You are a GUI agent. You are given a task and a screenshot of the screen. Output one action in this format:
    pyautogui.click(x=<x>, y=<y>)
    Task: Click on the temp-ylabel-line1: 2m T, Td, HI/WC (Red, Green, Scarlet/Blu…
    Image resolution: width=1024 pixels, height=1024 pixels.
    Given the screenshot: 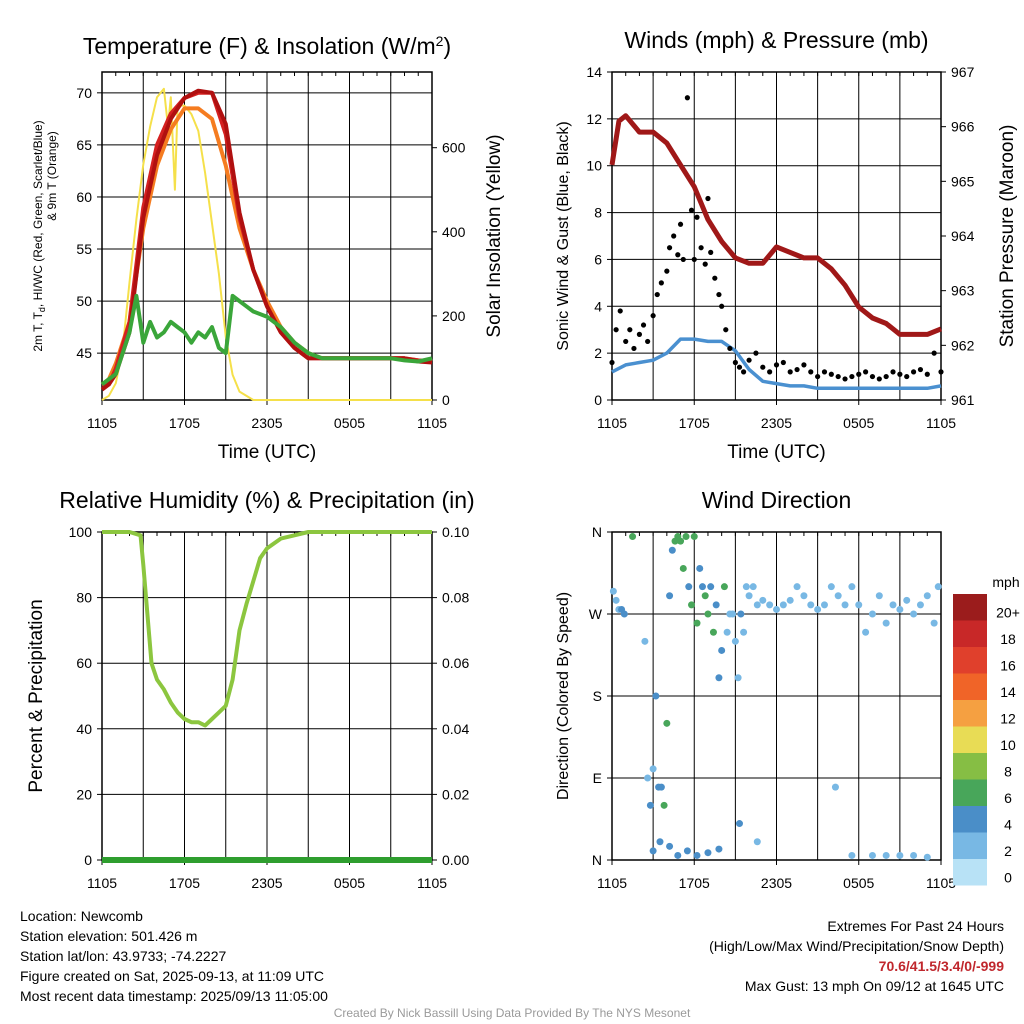 What is the action you would take?
    pyautogui.click(x=39, y=235)
    